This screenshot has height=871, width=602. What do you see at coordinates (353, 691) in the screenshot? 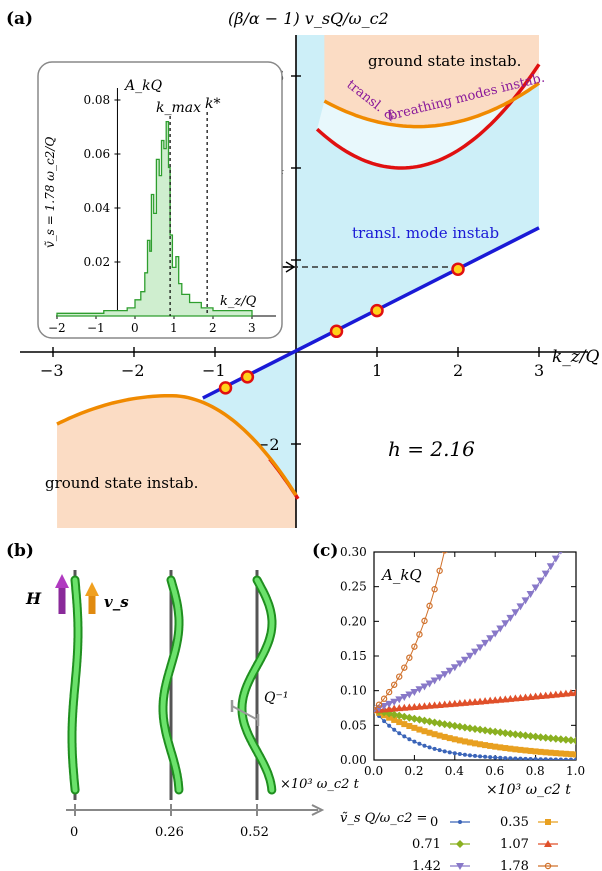
I see `chart-c-ytick-label: 0.10` at bounding box center [353, 691].